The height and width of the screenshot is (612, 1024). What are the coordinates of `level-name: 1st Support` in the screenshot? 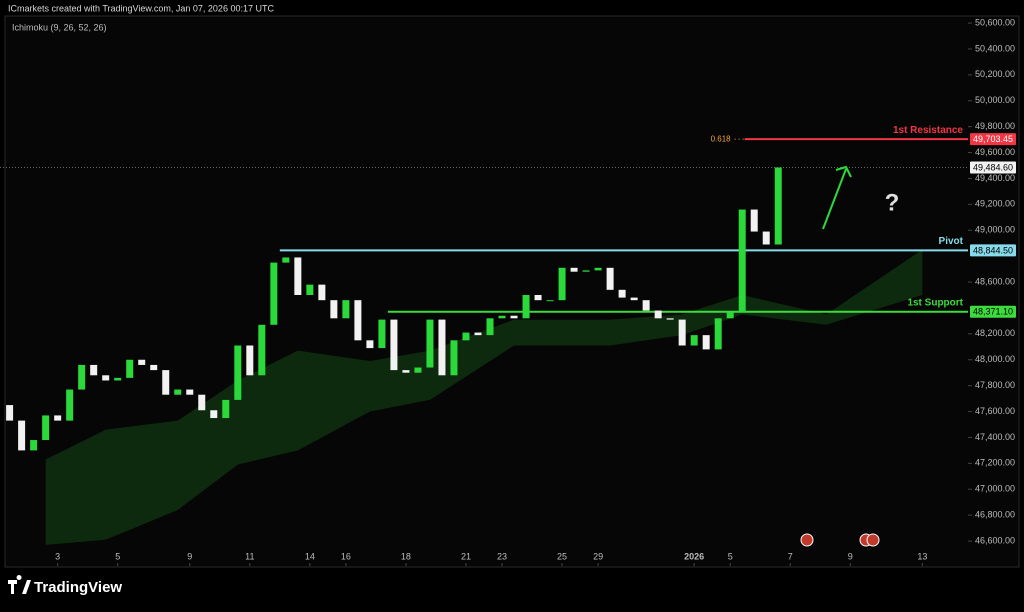 It's located at (935, 302).